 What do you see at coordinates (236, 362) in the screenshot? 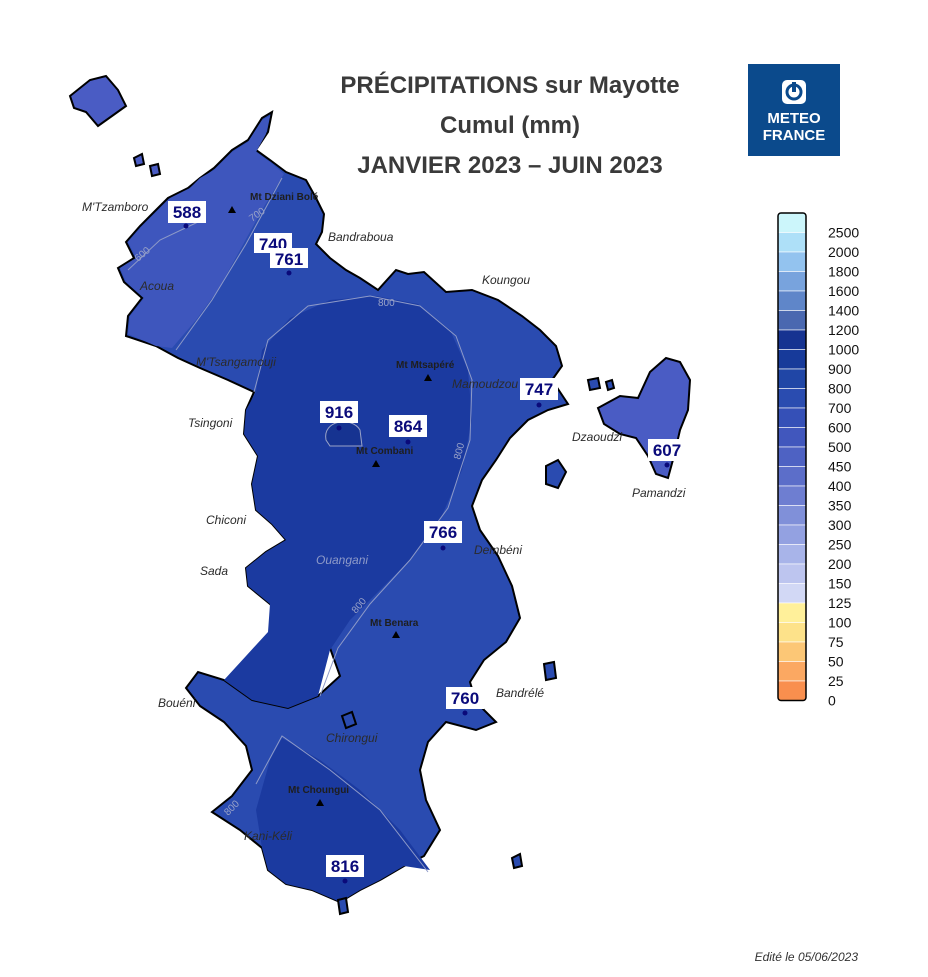
I see `place-mtsangamouji: M'Tsangamouji` at bounding box center [236, 362].